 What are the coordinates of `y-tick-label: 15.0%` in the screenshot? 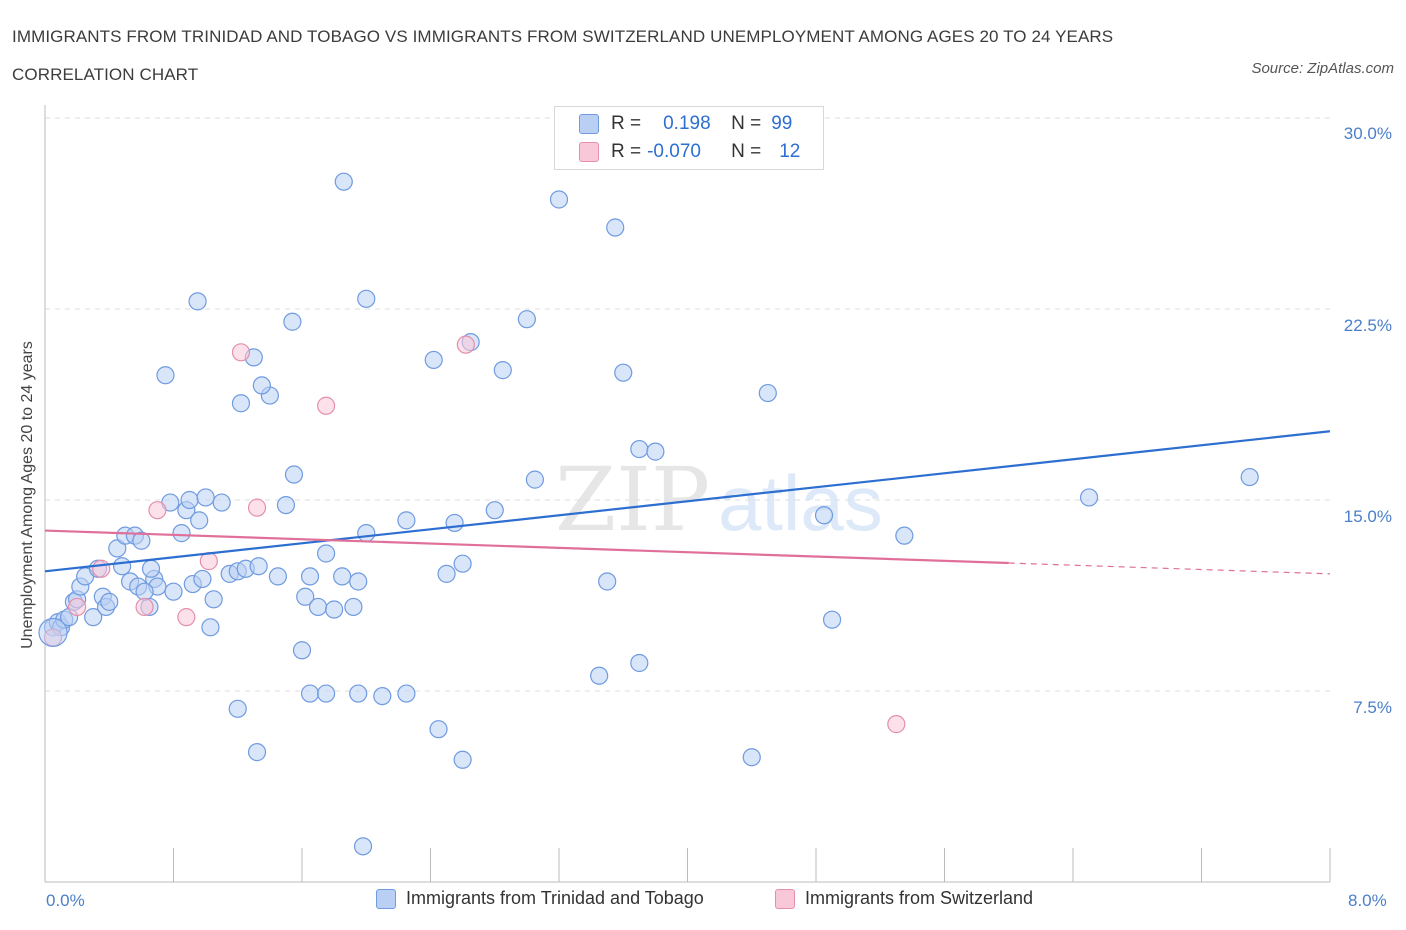 It's located at (1367, 516).